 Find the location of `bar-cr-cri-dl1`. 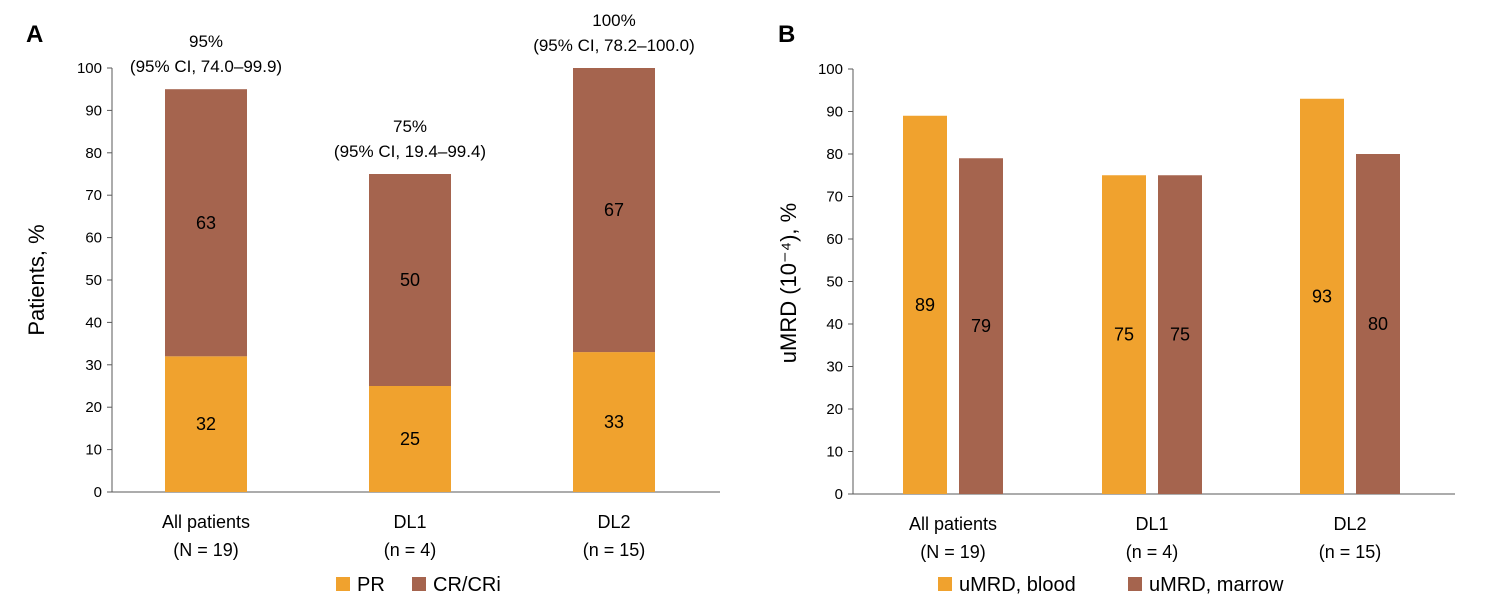

bar-cr-cri-dl1 is located at coordinates (410, 280).